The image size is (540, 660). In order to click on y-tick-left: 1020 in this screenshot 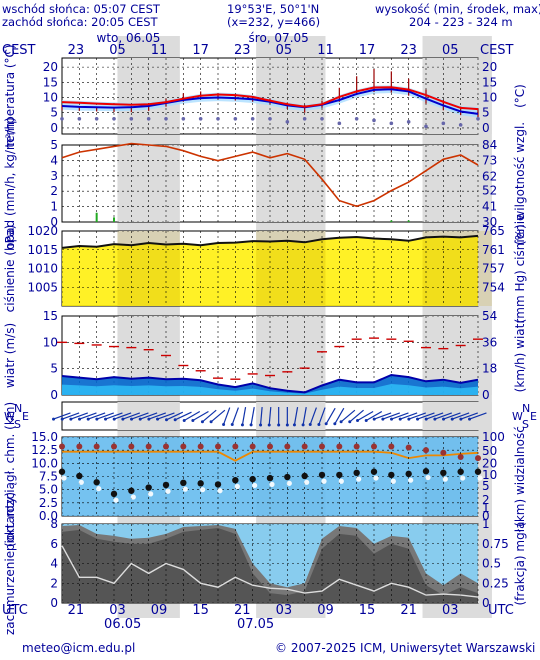, I will do `click(42, 231)`.